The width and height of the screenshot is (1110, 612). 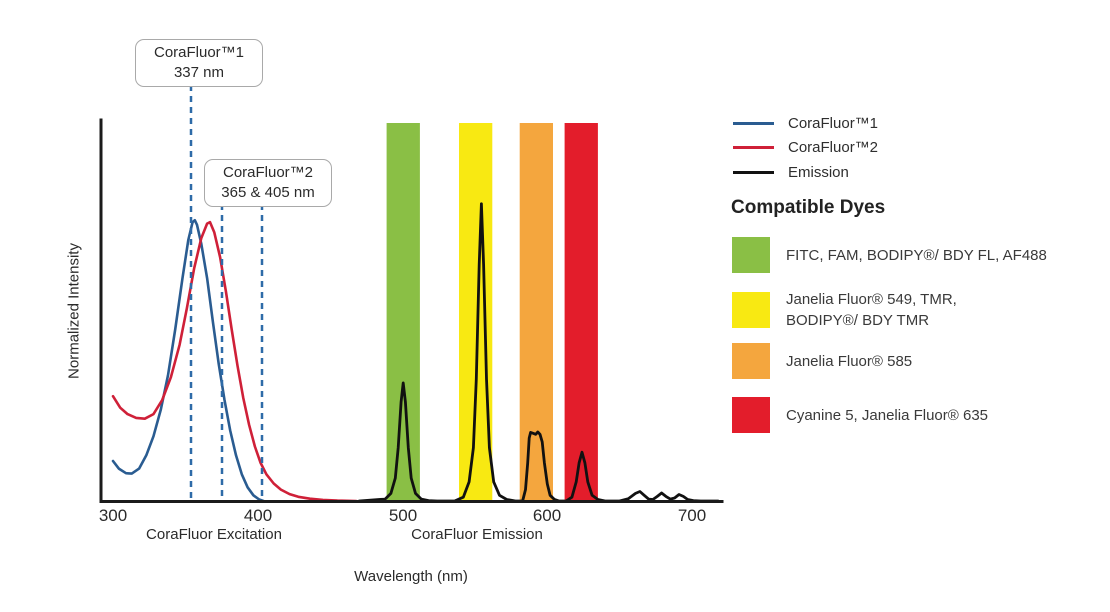 What do you see at coordinates (477, 534) in the screenshot?
I see `emission-caption: CoraFluor Emission` at bounding box center [477, 534].